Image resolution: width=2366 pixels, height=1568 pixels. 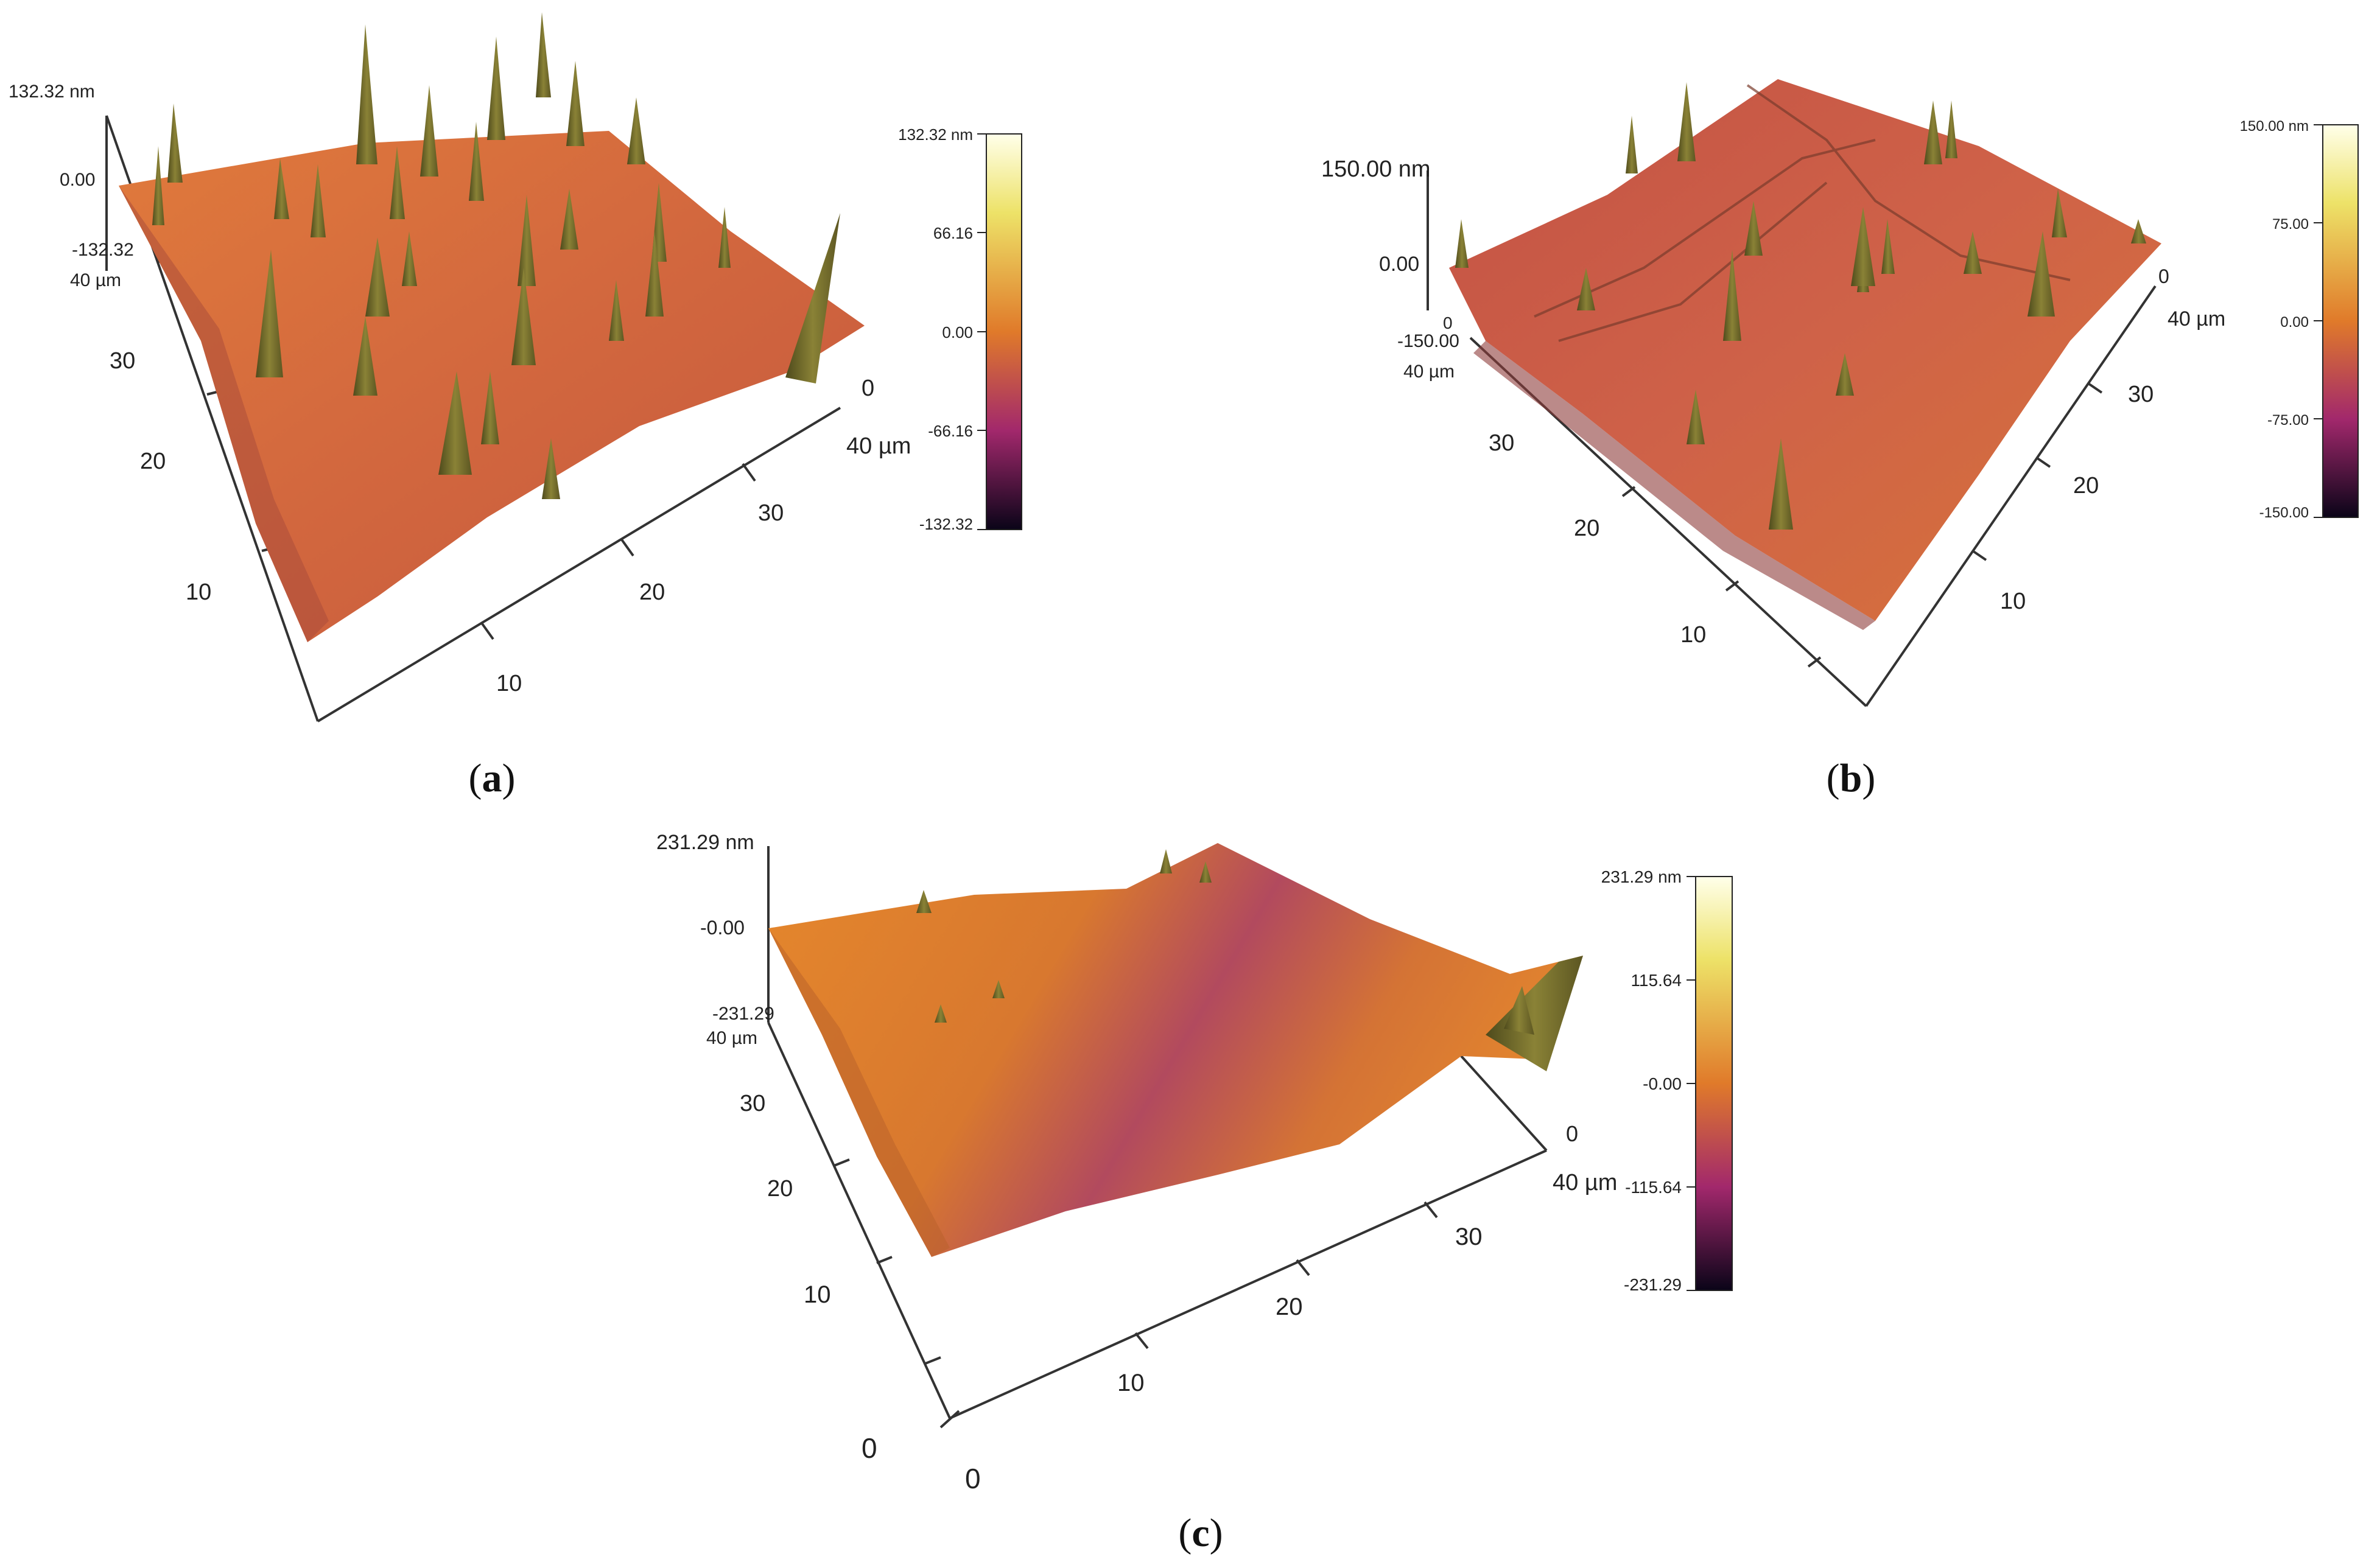 I want to click on colorbar-label: 66.16, so click(x=953, y=233).